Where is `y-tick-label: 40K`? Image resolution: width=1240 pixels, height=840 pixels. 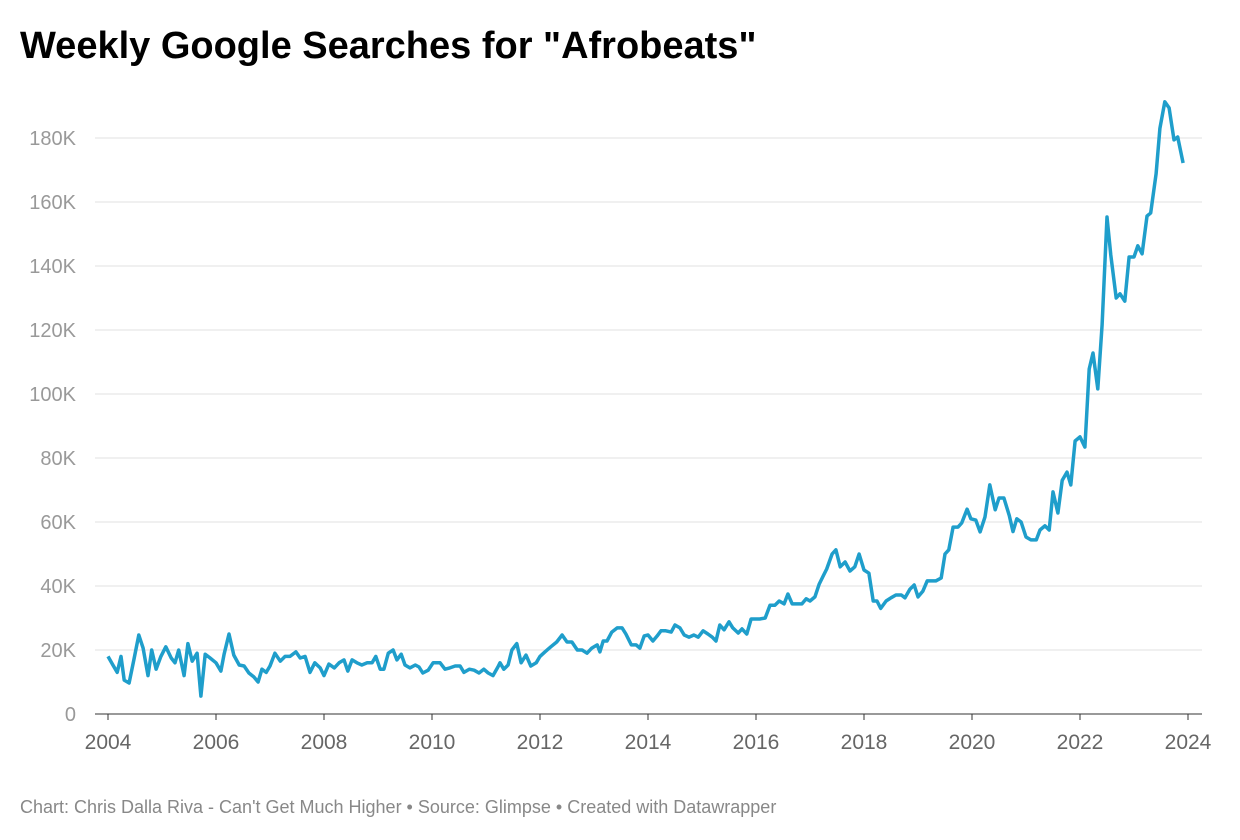
y-tick-label: 40K is located at coordinates (58, 587).